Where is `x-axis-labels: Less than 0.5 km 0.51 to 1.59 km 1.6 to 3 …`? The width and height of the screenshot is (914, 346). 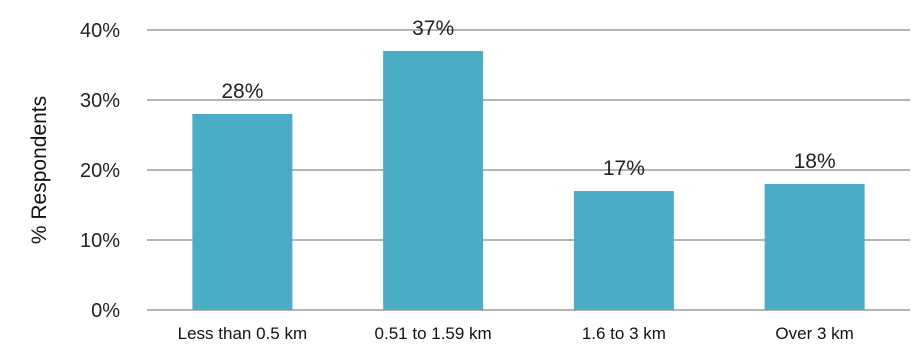
x-axis-labels: Less than 0.5 km 0.51 to 1.59 km 1.6 to 3 … is located at coordinates (516, 333).